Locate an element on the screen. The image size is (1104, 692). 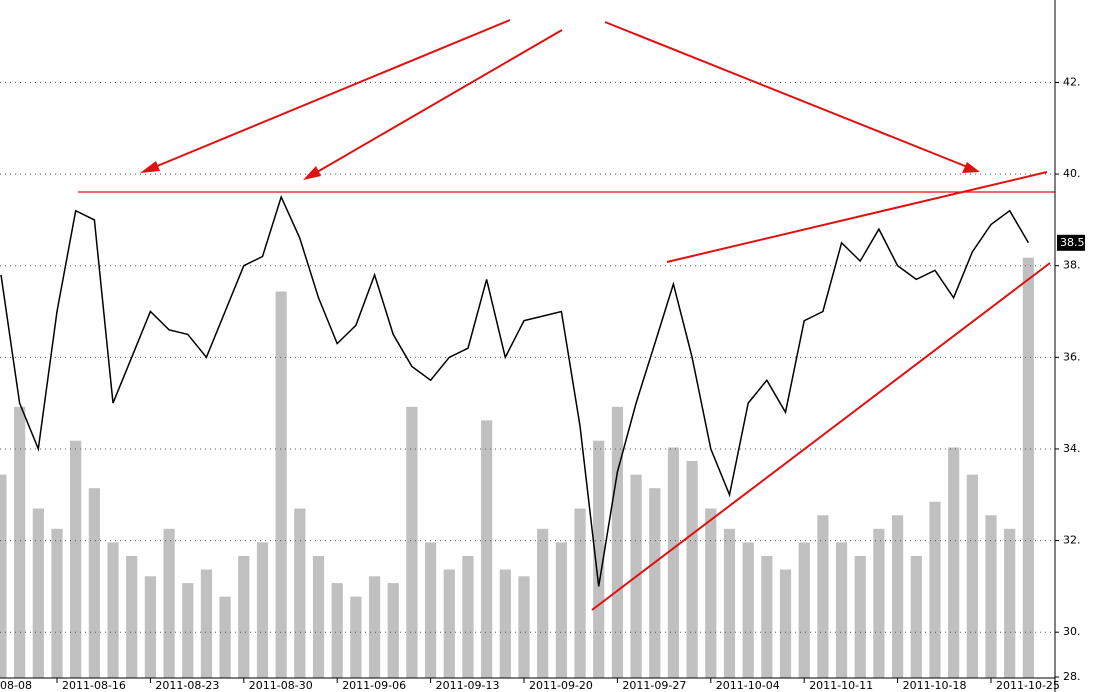
y-tick-label: 32. is located at coordinates (1072, 540).